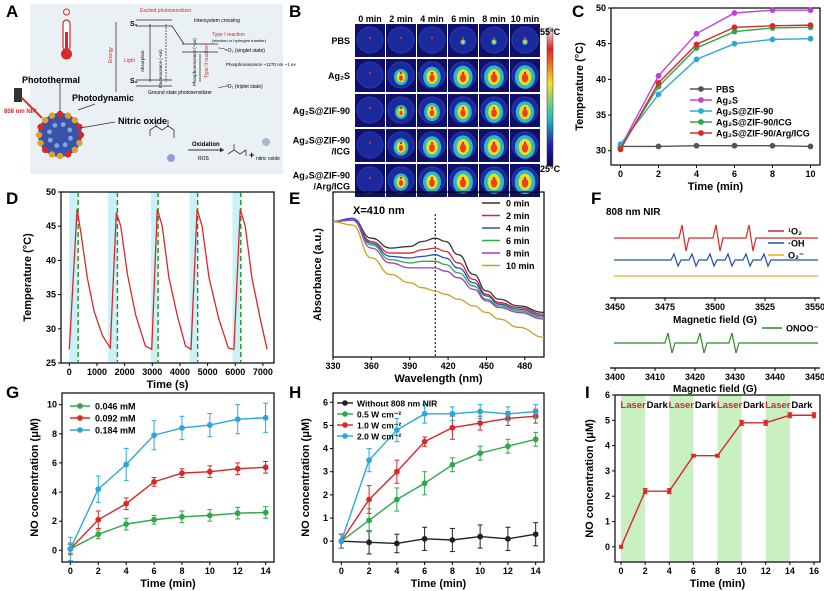 This screenshot has height=591, width=824. I want to click on y-tick-label: 45, so click(601, 44).